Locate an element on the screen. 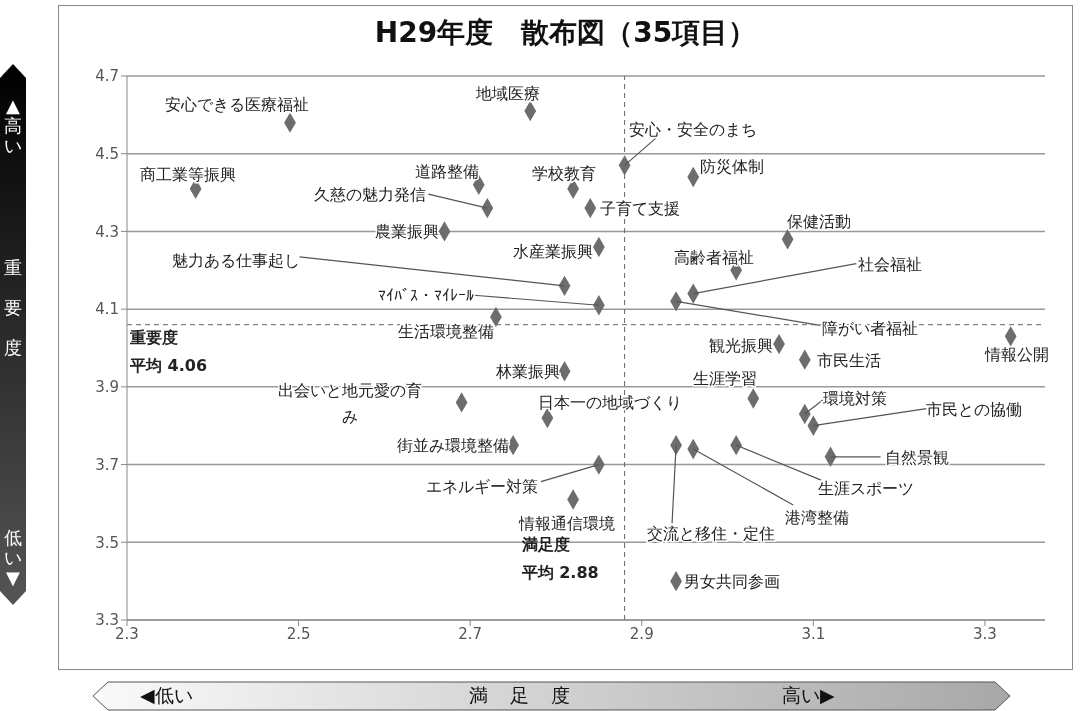  x-tick-label: 2.9 is located at coordinates (641, 633).